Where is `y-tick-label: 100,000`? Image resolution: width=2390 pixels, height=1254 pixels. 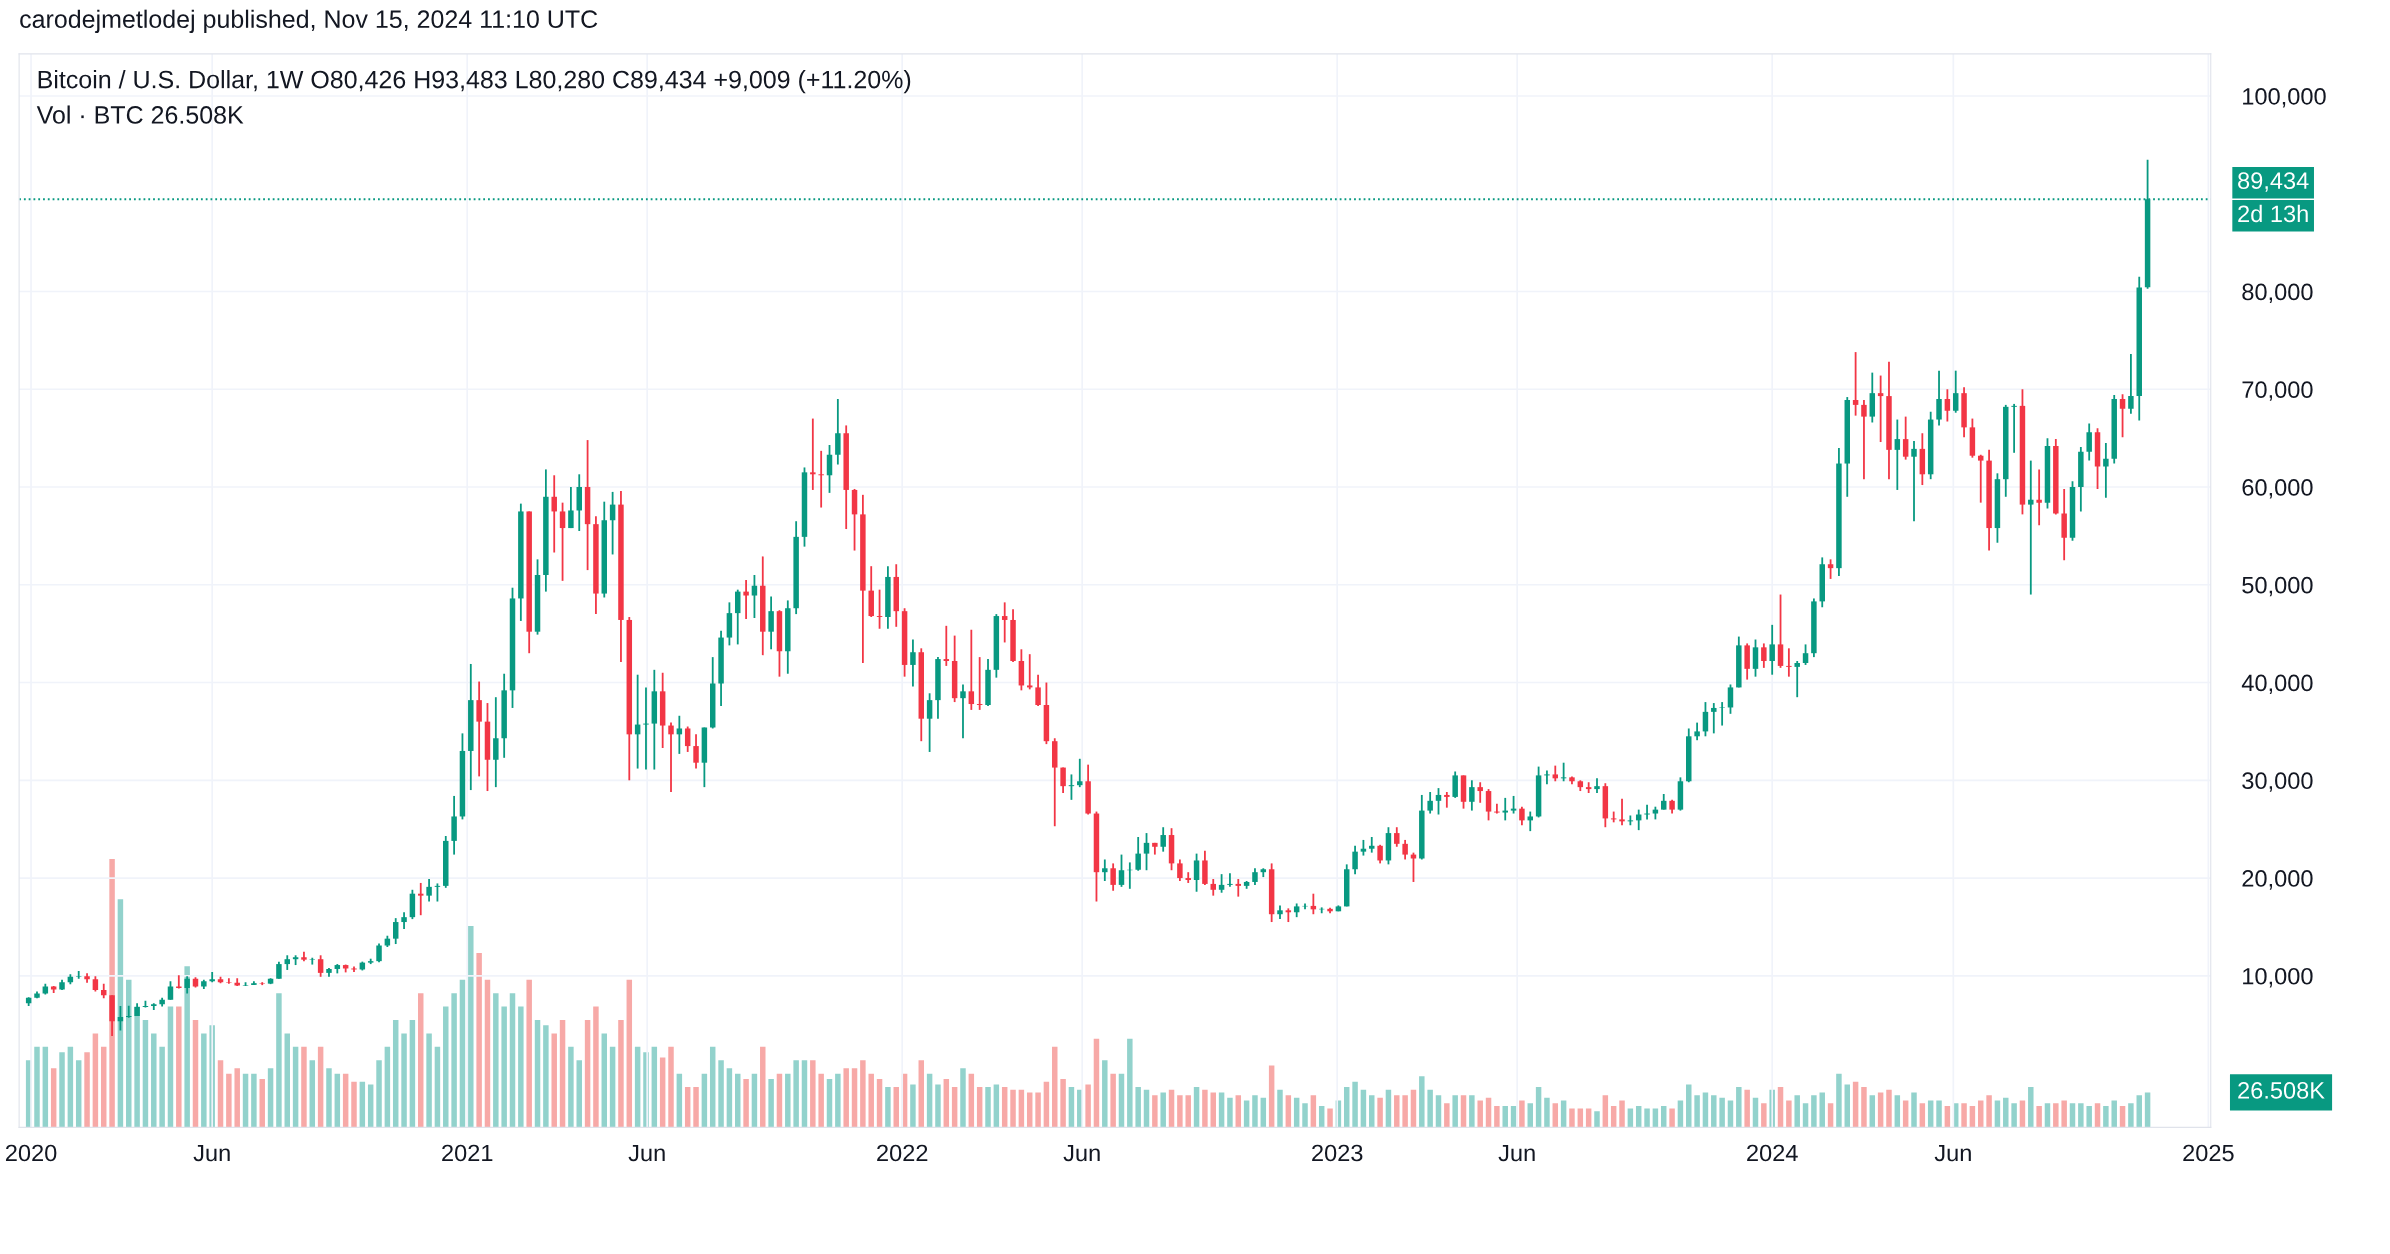
y-tick-label: 100,000 is located at coordinates (2284, 98).